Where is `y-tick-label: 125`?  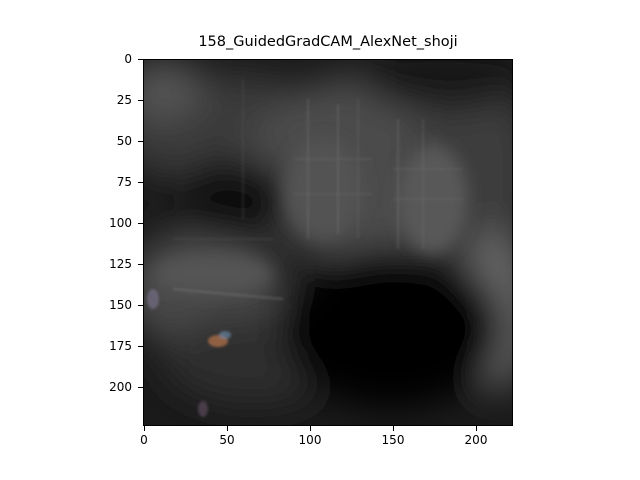 y-tick-label: 125 is located at coordinates (120, 264).